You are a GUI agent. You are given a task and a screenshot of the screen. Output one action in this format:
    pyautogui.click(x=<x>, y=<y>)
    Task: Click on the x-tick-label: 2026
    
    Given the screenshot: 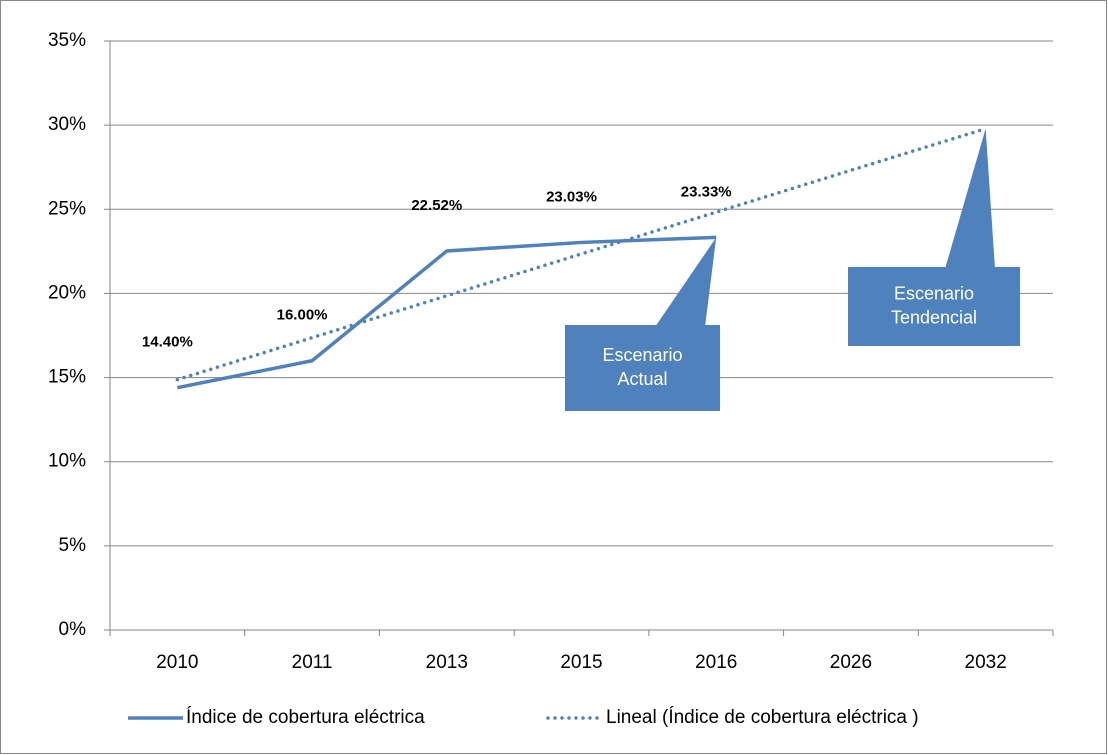 What is the action you would take?
    pyautogui.click(x=851, y=662)
    